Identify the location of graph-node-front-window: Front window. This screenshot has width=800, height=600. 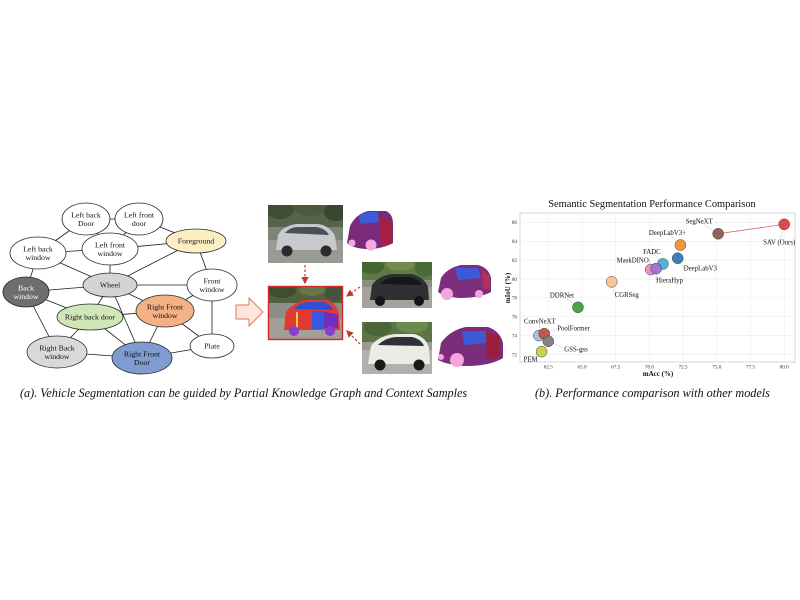
(212, 285).